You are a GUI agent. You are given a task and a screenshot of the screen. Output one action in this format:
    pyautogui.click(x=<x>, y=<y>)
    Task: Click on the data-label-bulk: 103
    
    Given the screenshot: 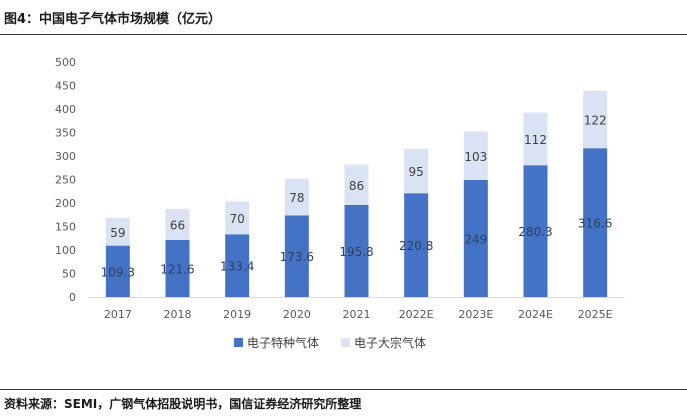 What is the action you would take?
    pyautogui.click(x=475, y=157)
    